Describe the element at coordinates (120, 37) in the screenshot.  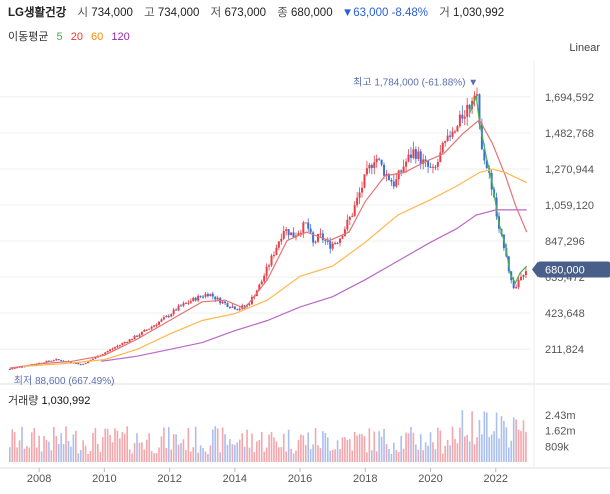
I see `ma-120-label: 120` at that location.